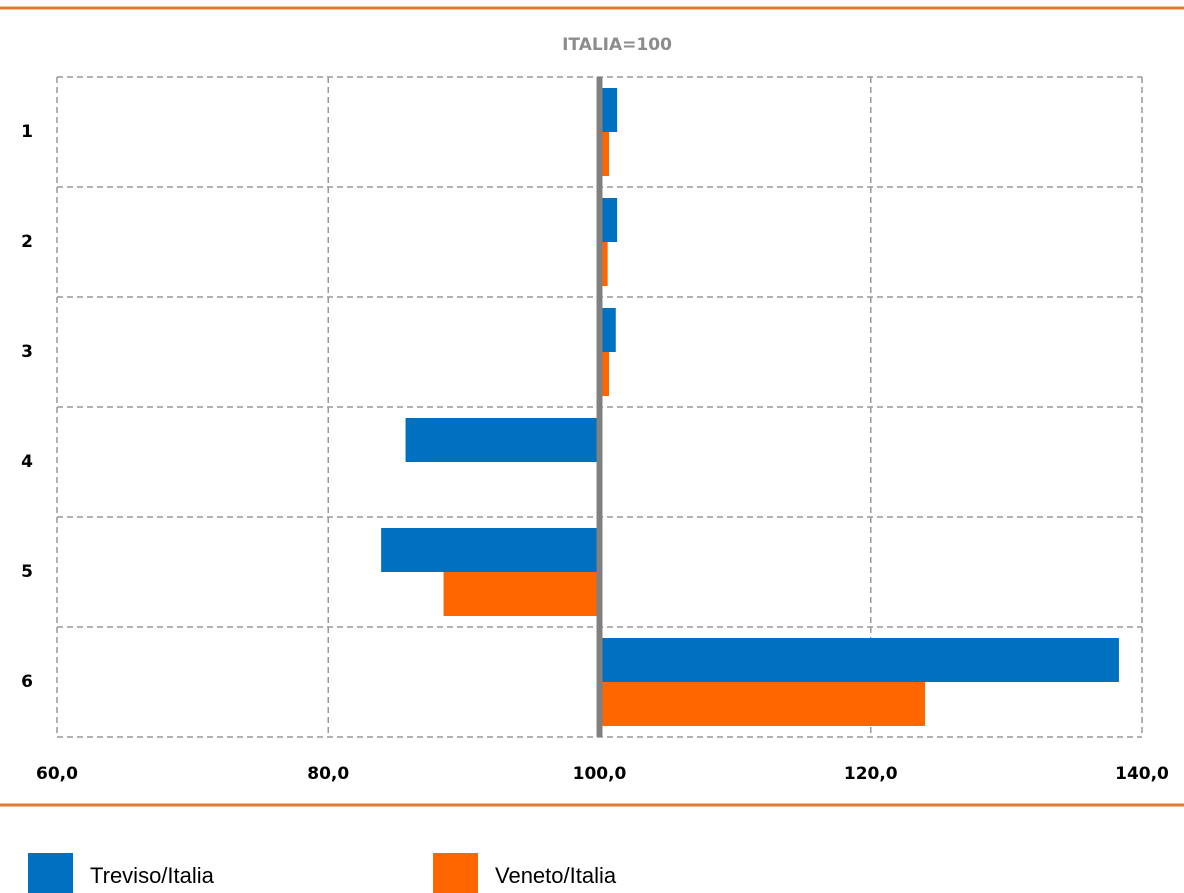  What do you see at coordinates (27, 682) in the screenshot?
I see `y-tick-label: 6` at bounding box center [27, 682].